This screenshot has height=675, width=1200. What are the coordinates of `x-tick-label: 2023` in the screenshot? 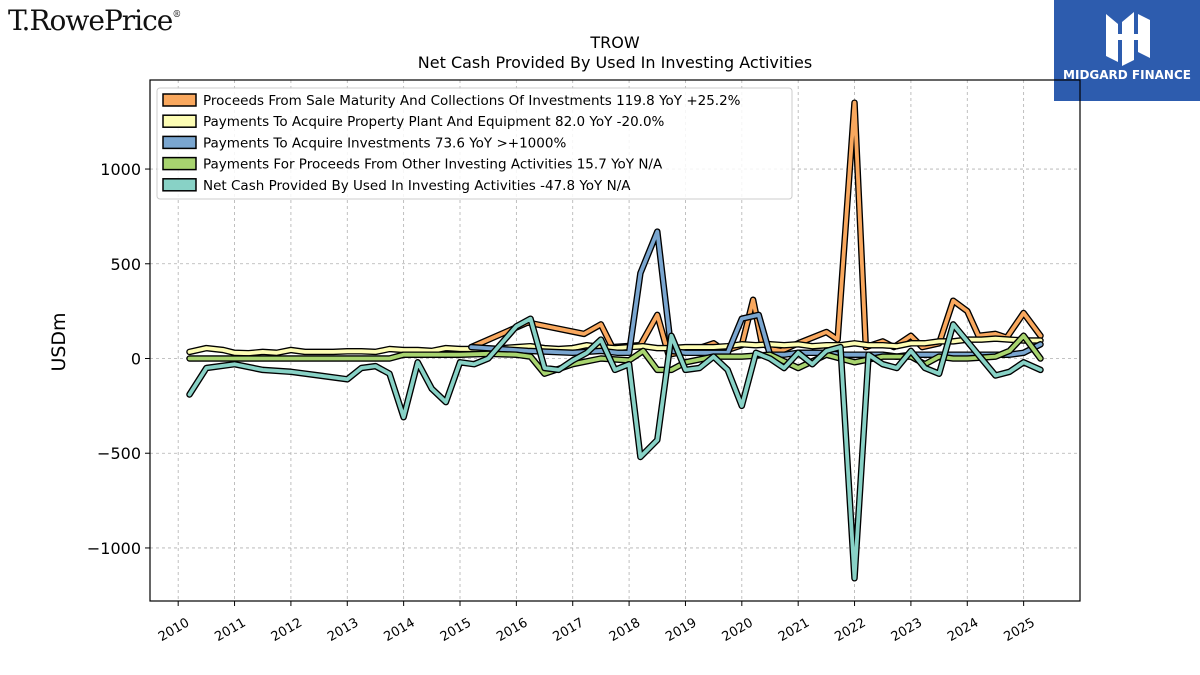 It's located at (907, 630).